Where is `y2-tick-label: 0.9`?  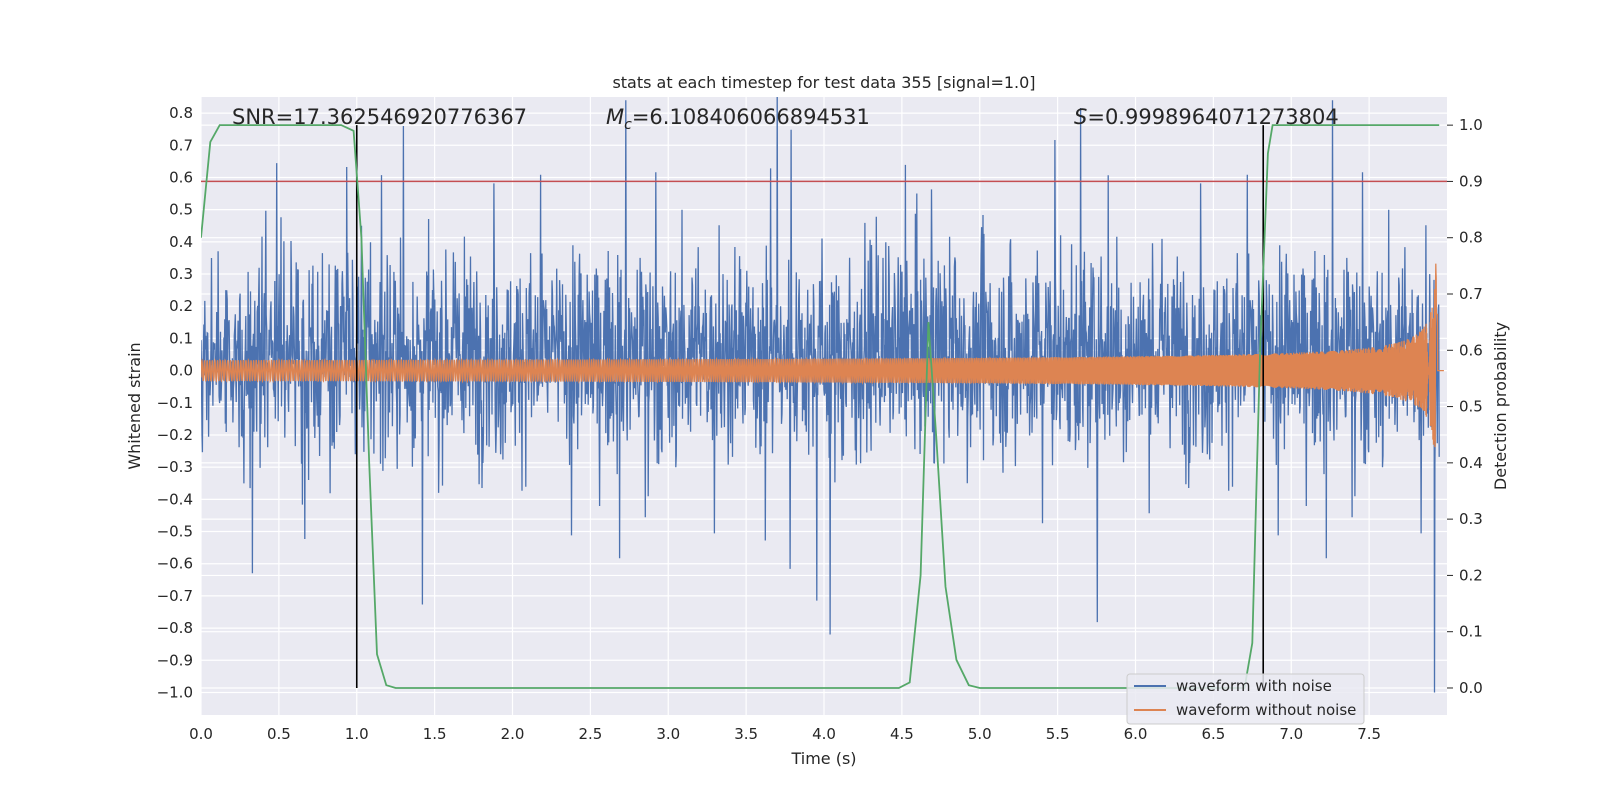
y2-tick-label: 0.9 is located at coordinates (1471, 181).